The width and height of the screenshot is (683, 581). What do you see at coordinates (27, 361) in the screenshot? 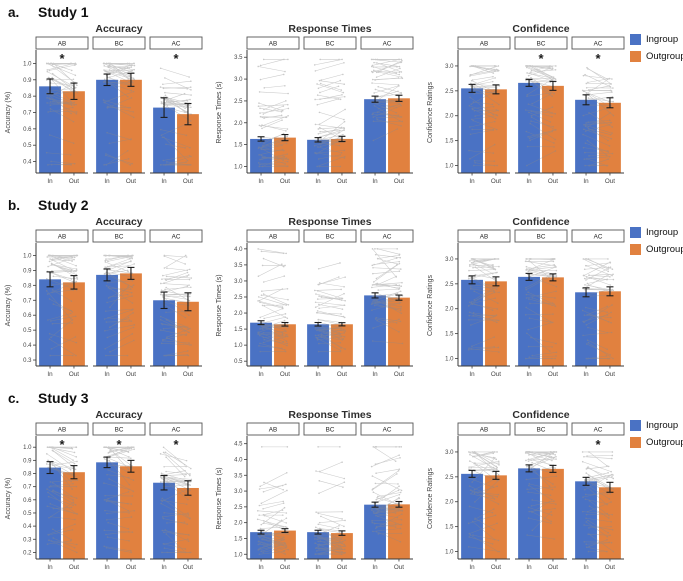
I see `svg-text: 0.3` at bounding box center [27, 361].